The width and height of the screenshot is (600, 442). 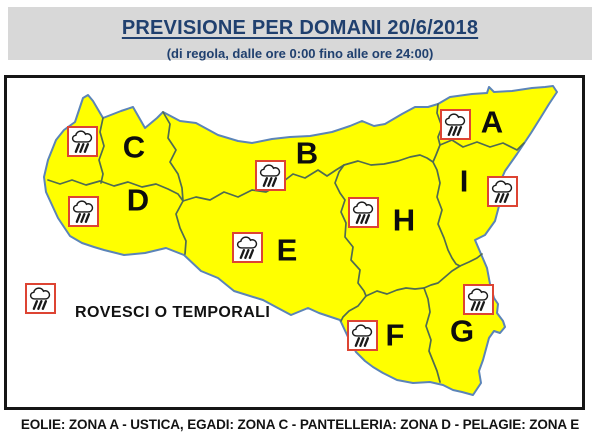 I want to click on border-c-b, so click(x=173, y=156).